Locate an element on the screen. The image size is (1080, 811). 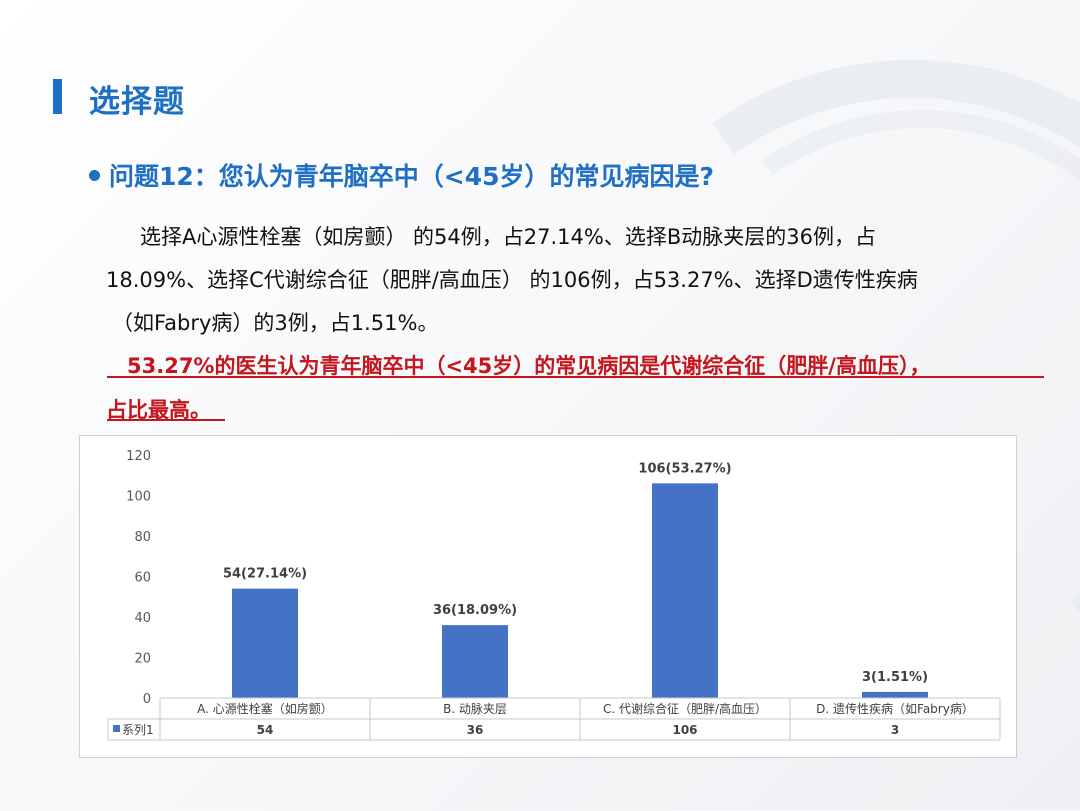
question-text: 问题12：您认为青年脑卒中（<45岁）的常见病因是? is located at coordinates (412, 176).